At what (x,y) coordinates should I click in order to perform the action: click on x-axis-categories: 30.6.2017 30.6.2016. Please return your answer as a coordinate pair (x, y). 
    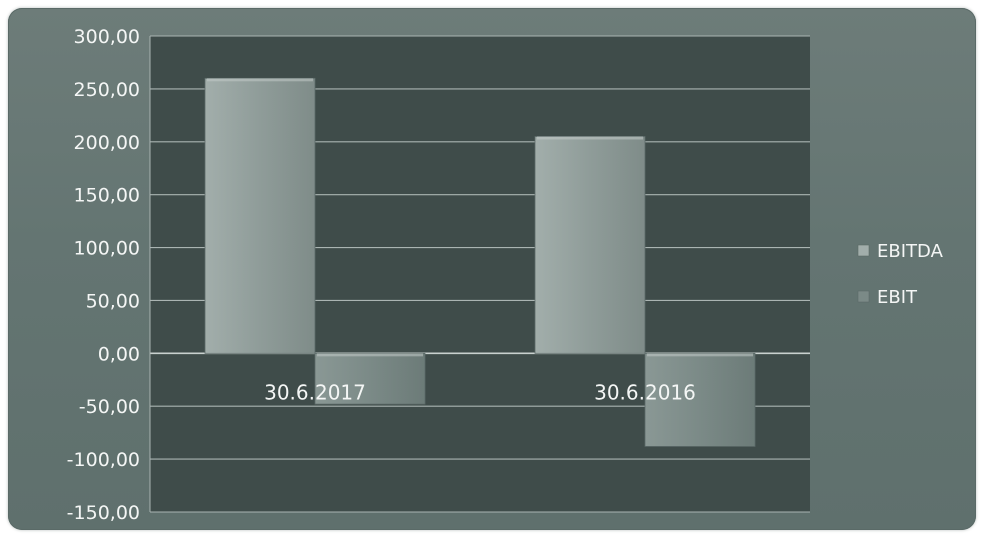
    Looking at the image, I should click on (480, 392).